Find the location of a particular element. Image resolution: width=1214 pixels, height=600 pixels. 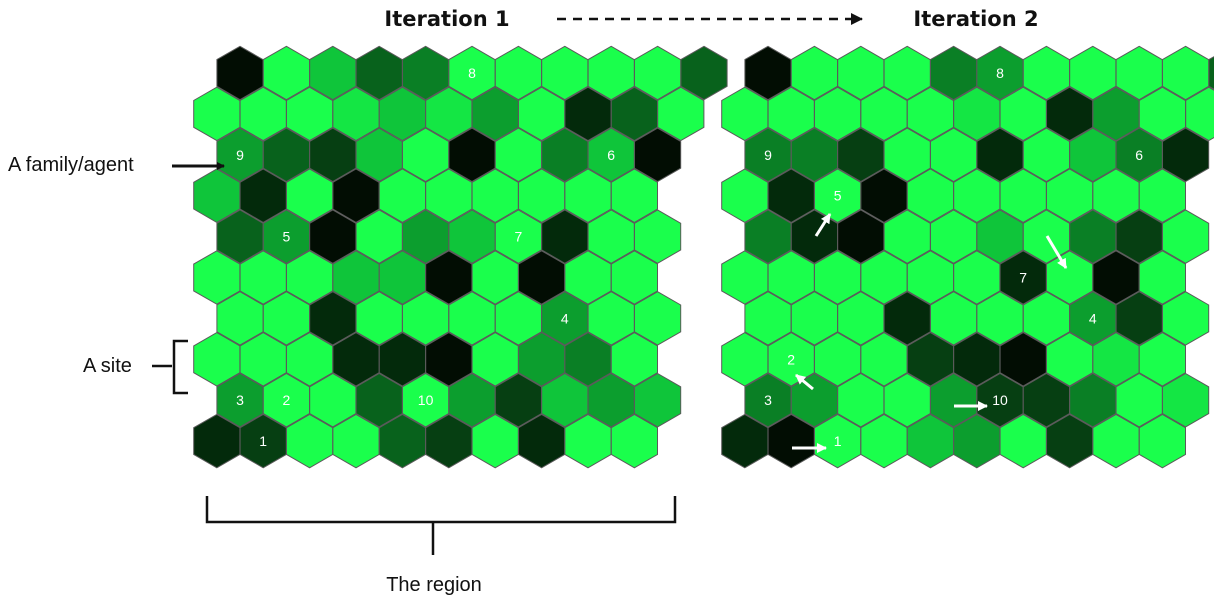

iteration-1-title: Iteration 1 is located at coordinates (446, 19).